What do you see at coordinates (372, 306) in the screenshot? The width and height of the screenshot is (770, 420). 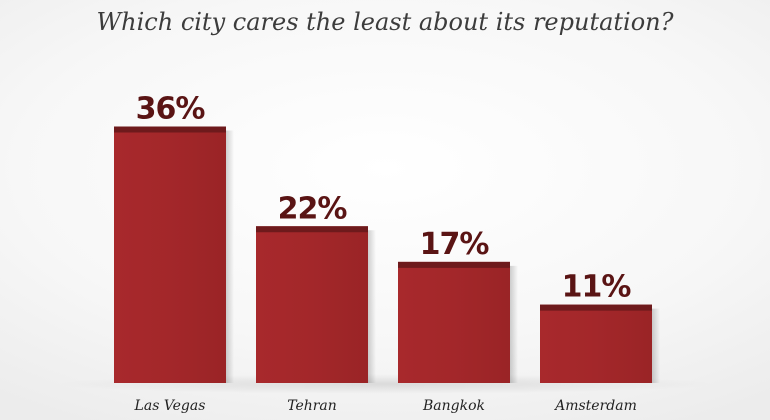 I see `bar-shadow-tehran` at bounding box center [372, 306].